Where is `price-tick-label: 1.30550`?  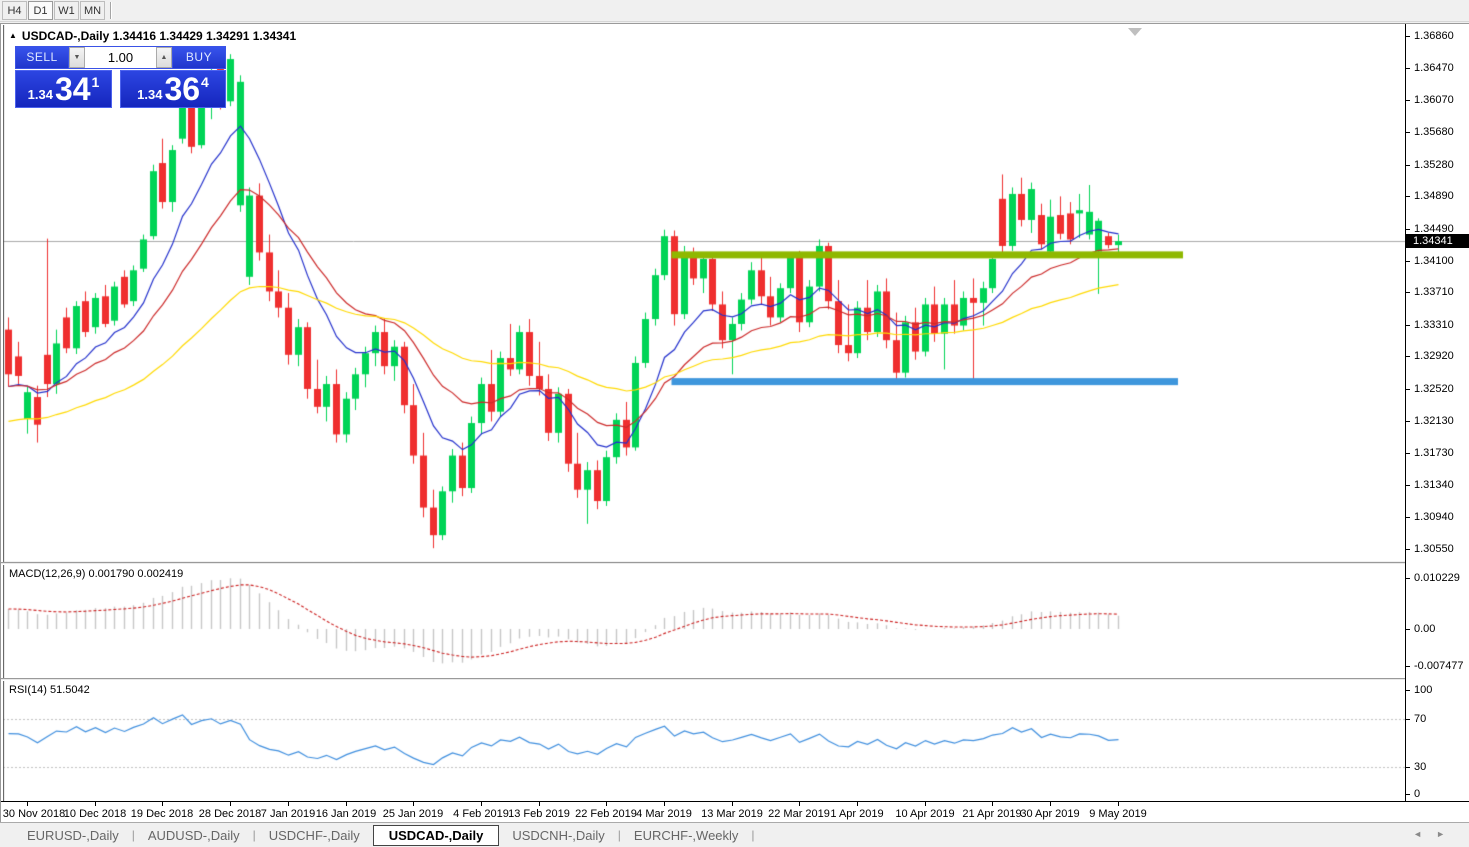 price-tick-label: 1.30550 is located at coordinates (1434, 549).